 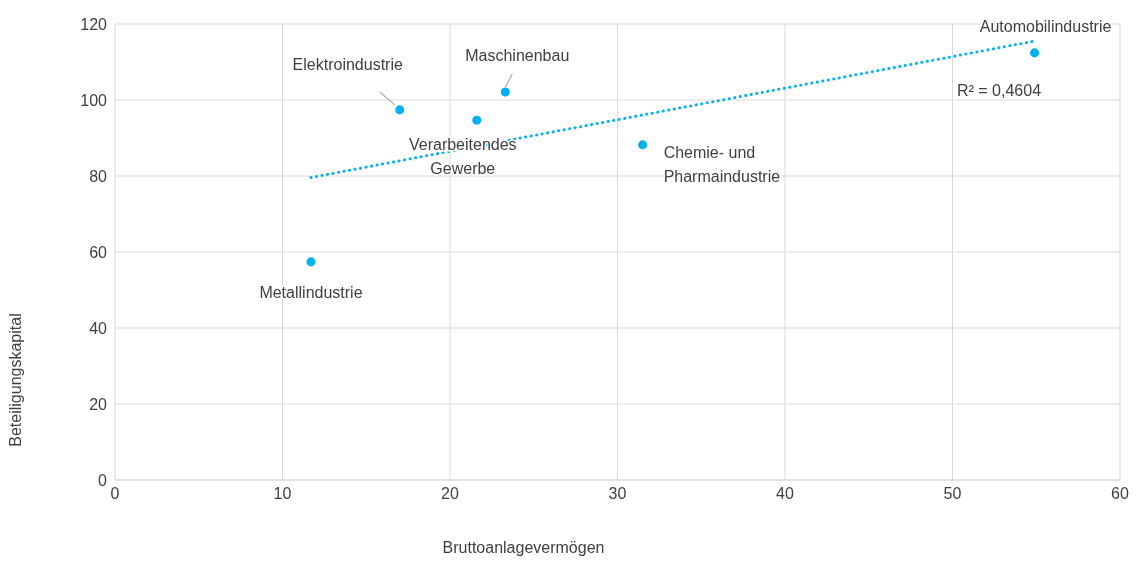 What do you see at coordinates (282, 494) in the screenshot?
I see `x-tick-label: 10` at bounding box center [282, 494].